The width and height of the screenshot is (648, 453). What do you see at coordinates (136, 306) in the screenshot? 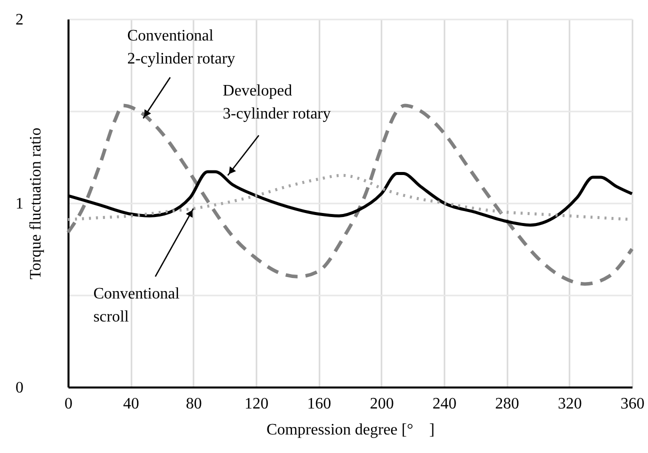
I see `annotation: Conventional scroll` at bounding box center [136, 306].